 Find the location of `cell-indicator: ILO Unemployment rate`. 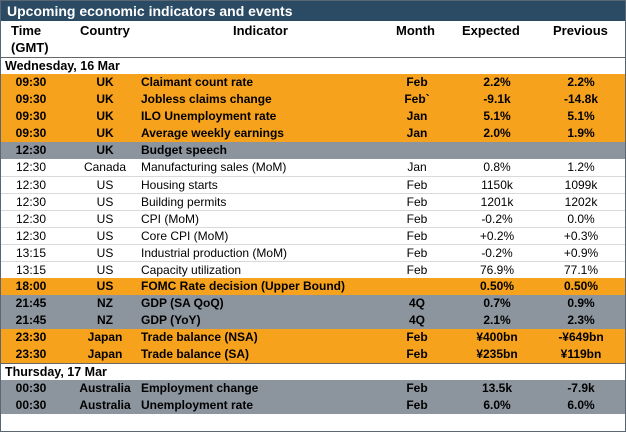

cell-indicator: ILO Unemployment rate is located at coordinates (209, 116).